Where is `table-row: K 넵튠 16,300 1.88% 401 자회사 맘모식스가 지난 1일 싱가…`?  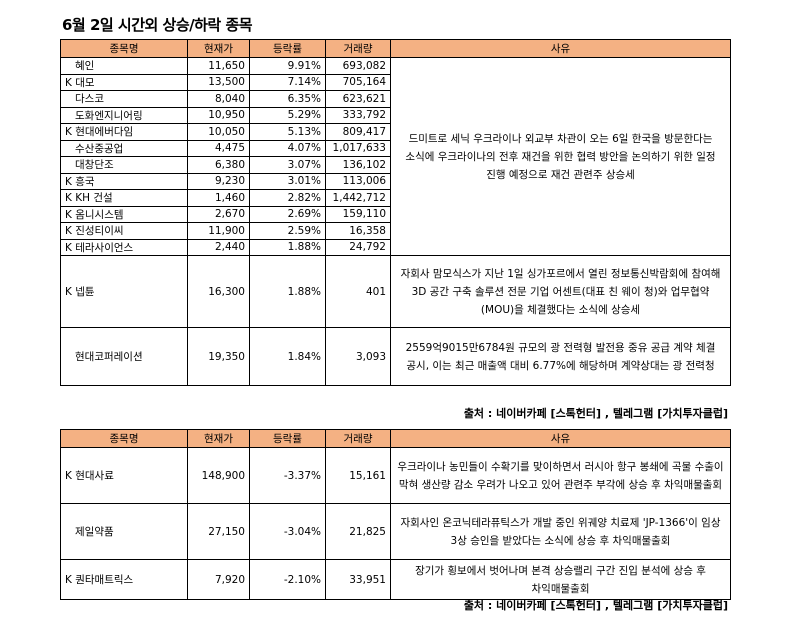
table-row: K 넵튠 16,300 1.88% 401 자회사 맘모식스가 지난 1일 싱가… is located at coordinates (395, 291).